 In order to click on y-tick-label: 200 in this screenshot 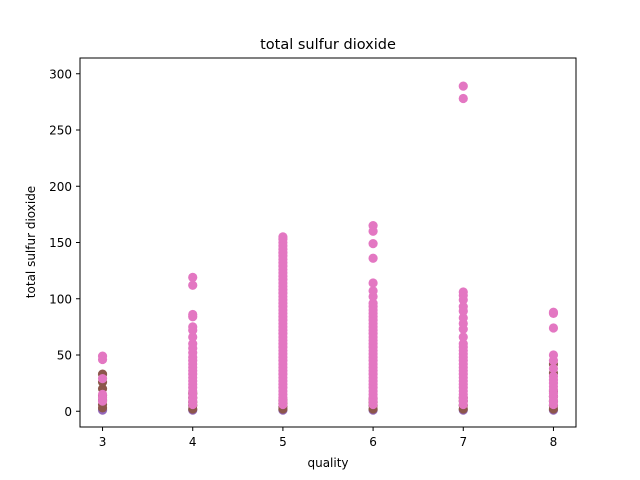, I will do `click(60, 187)`.